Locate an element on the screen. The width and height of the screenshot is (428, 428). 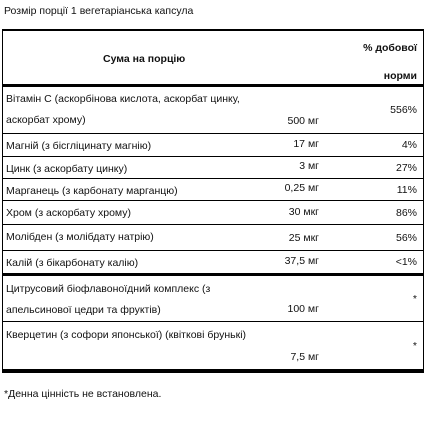
daily-value: 556% is located at coordinates (403, 110).